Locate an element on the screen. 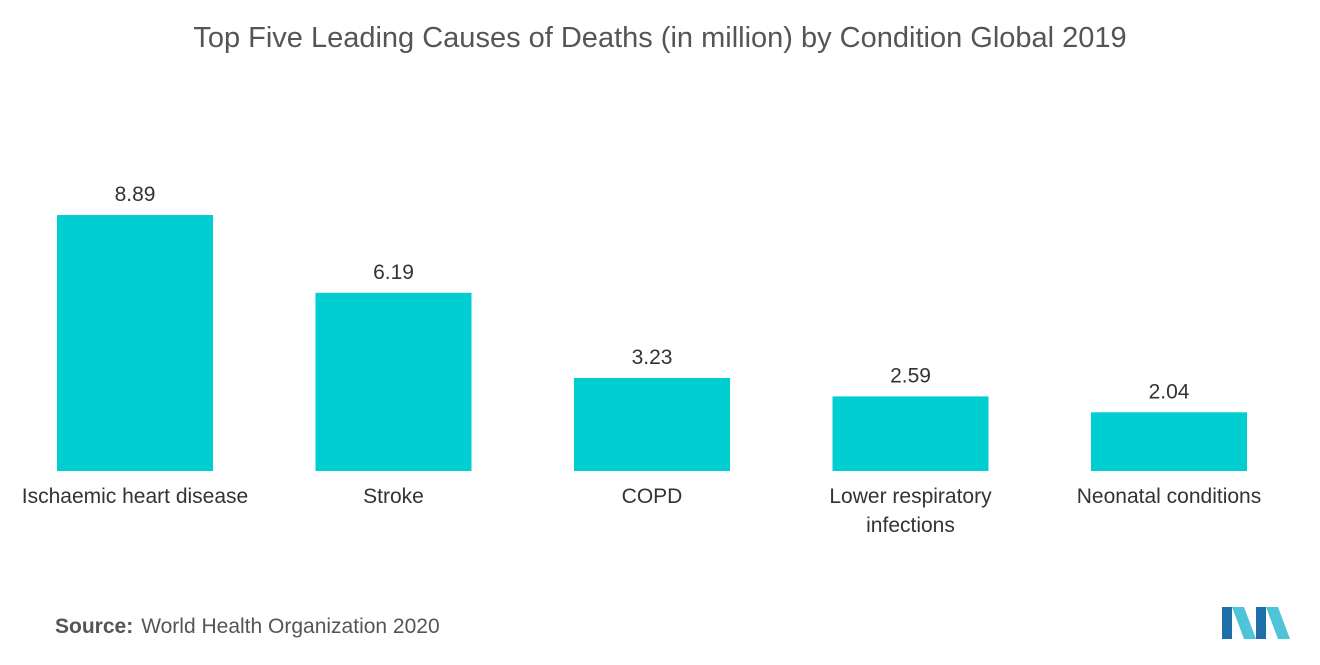 This screenshot has height=665, width=1320. category-label-line: COPD is located at coordinates (652, 496).